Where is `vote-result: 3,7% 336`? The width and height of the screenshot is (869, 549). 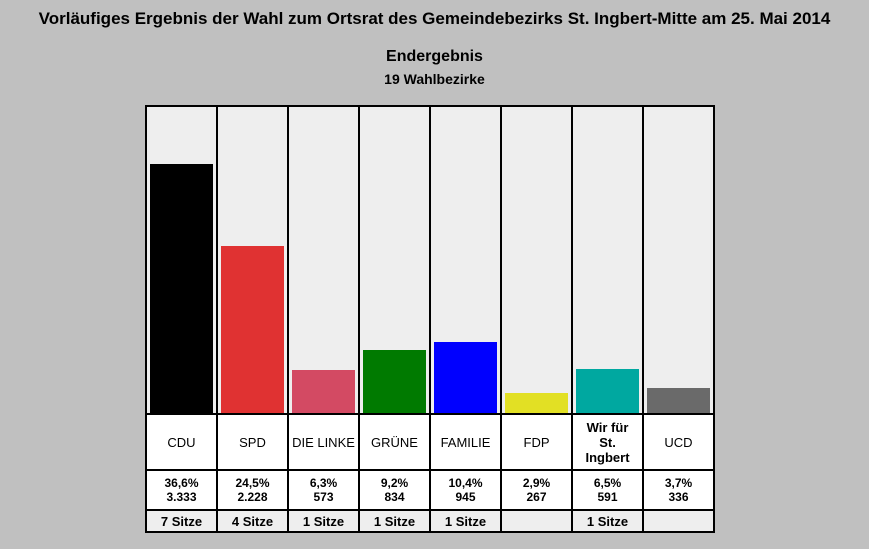
vote-result: 3,7% 336 is located at coordinates (678, 491).